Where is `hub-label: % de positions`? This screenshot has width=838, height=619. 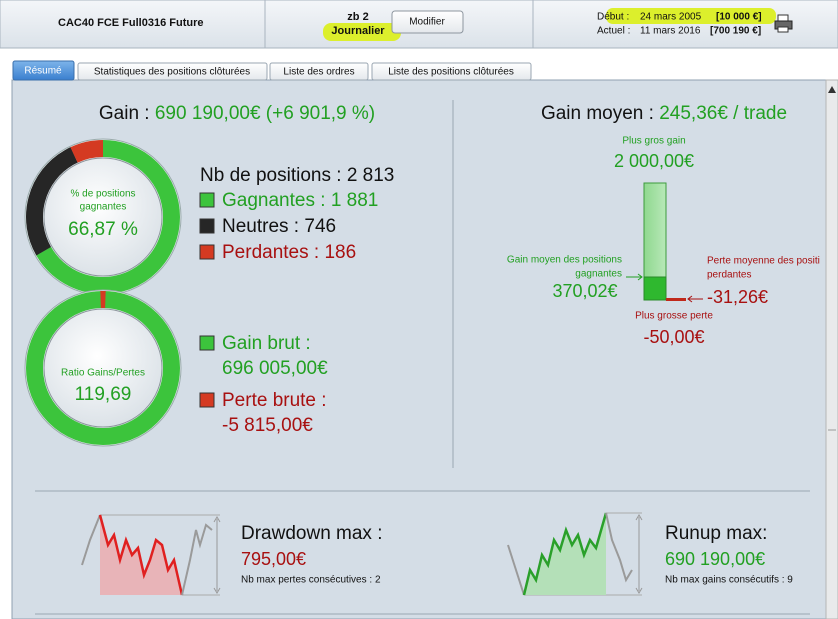 hub-label: % de positions is located at coordinates (102, 194).